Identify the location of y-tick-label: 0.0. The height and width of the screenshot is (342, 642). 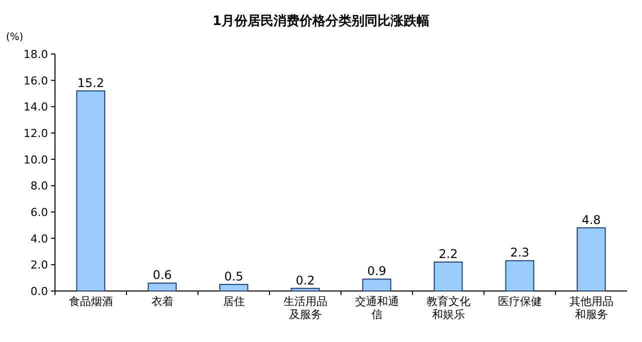
(39, 291).